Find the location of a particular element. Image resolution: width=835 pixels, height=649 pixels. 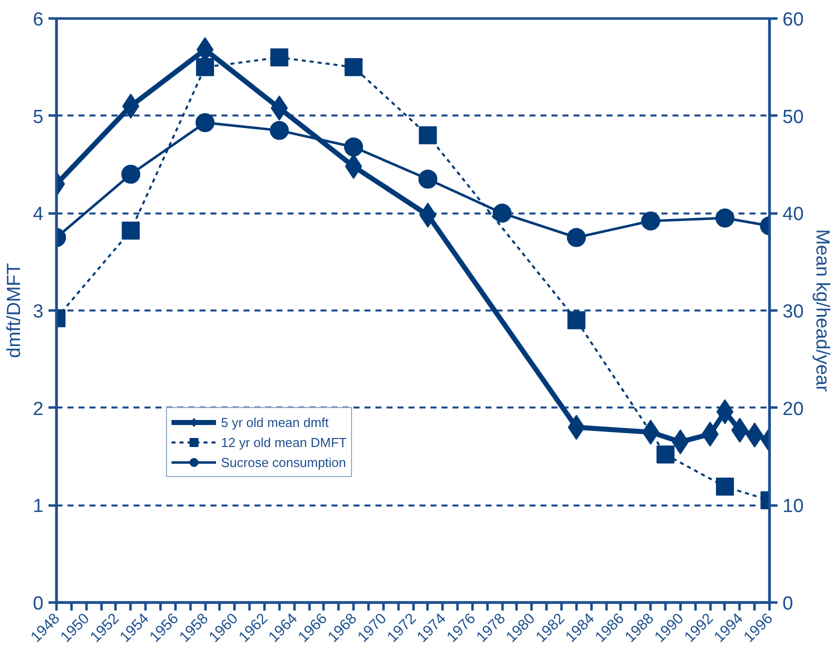

y-tick-label: 1 is located at coordinates (38, 507).